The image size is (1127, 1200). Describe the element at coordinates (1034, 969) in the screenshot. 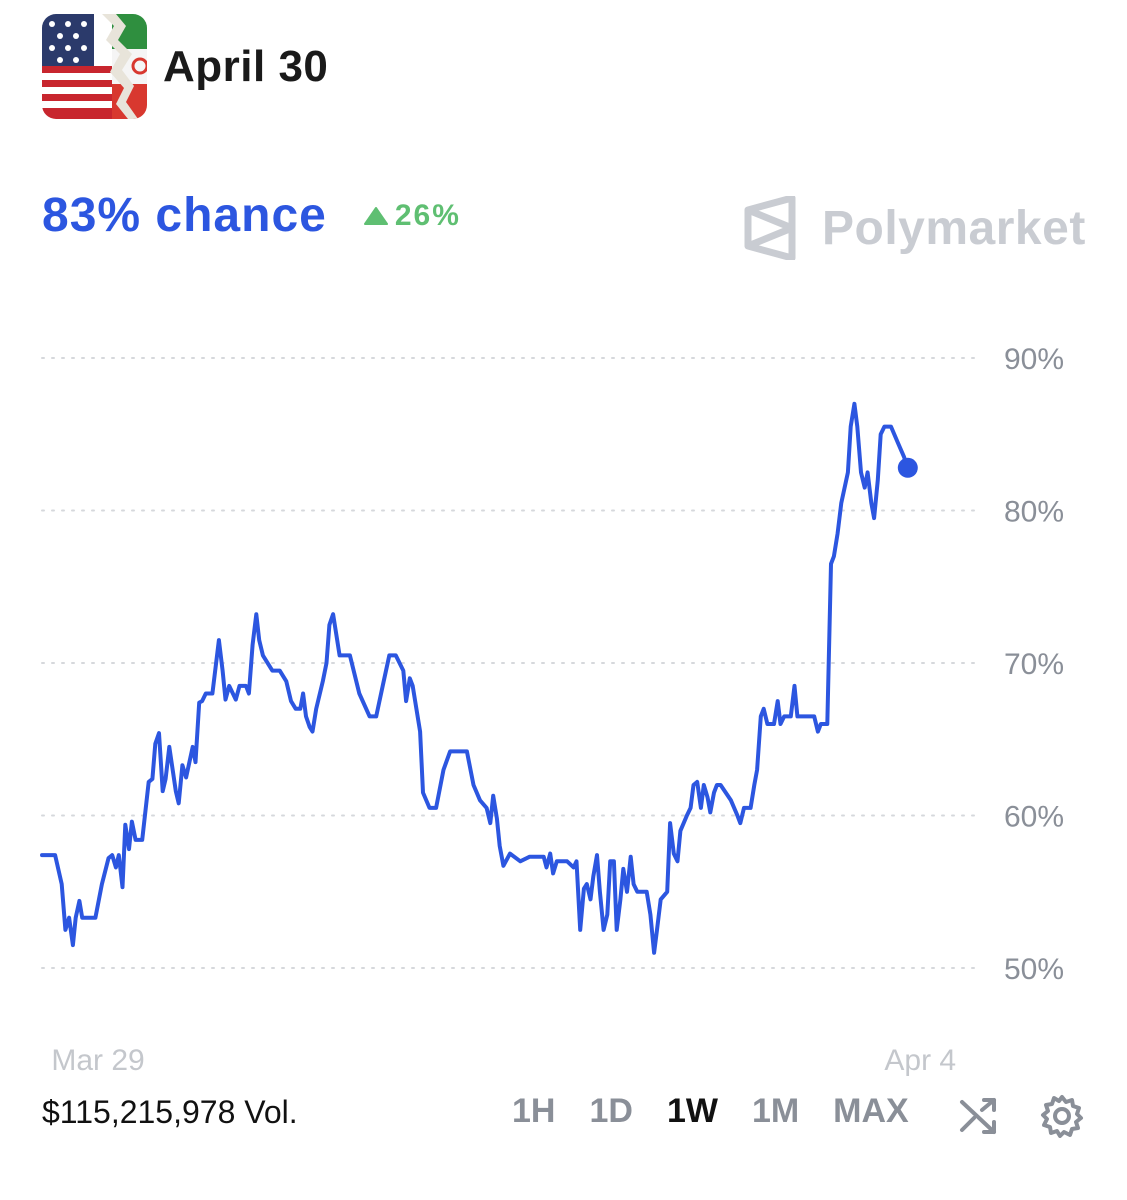

I see `y-tick-label: 50%` at that location.